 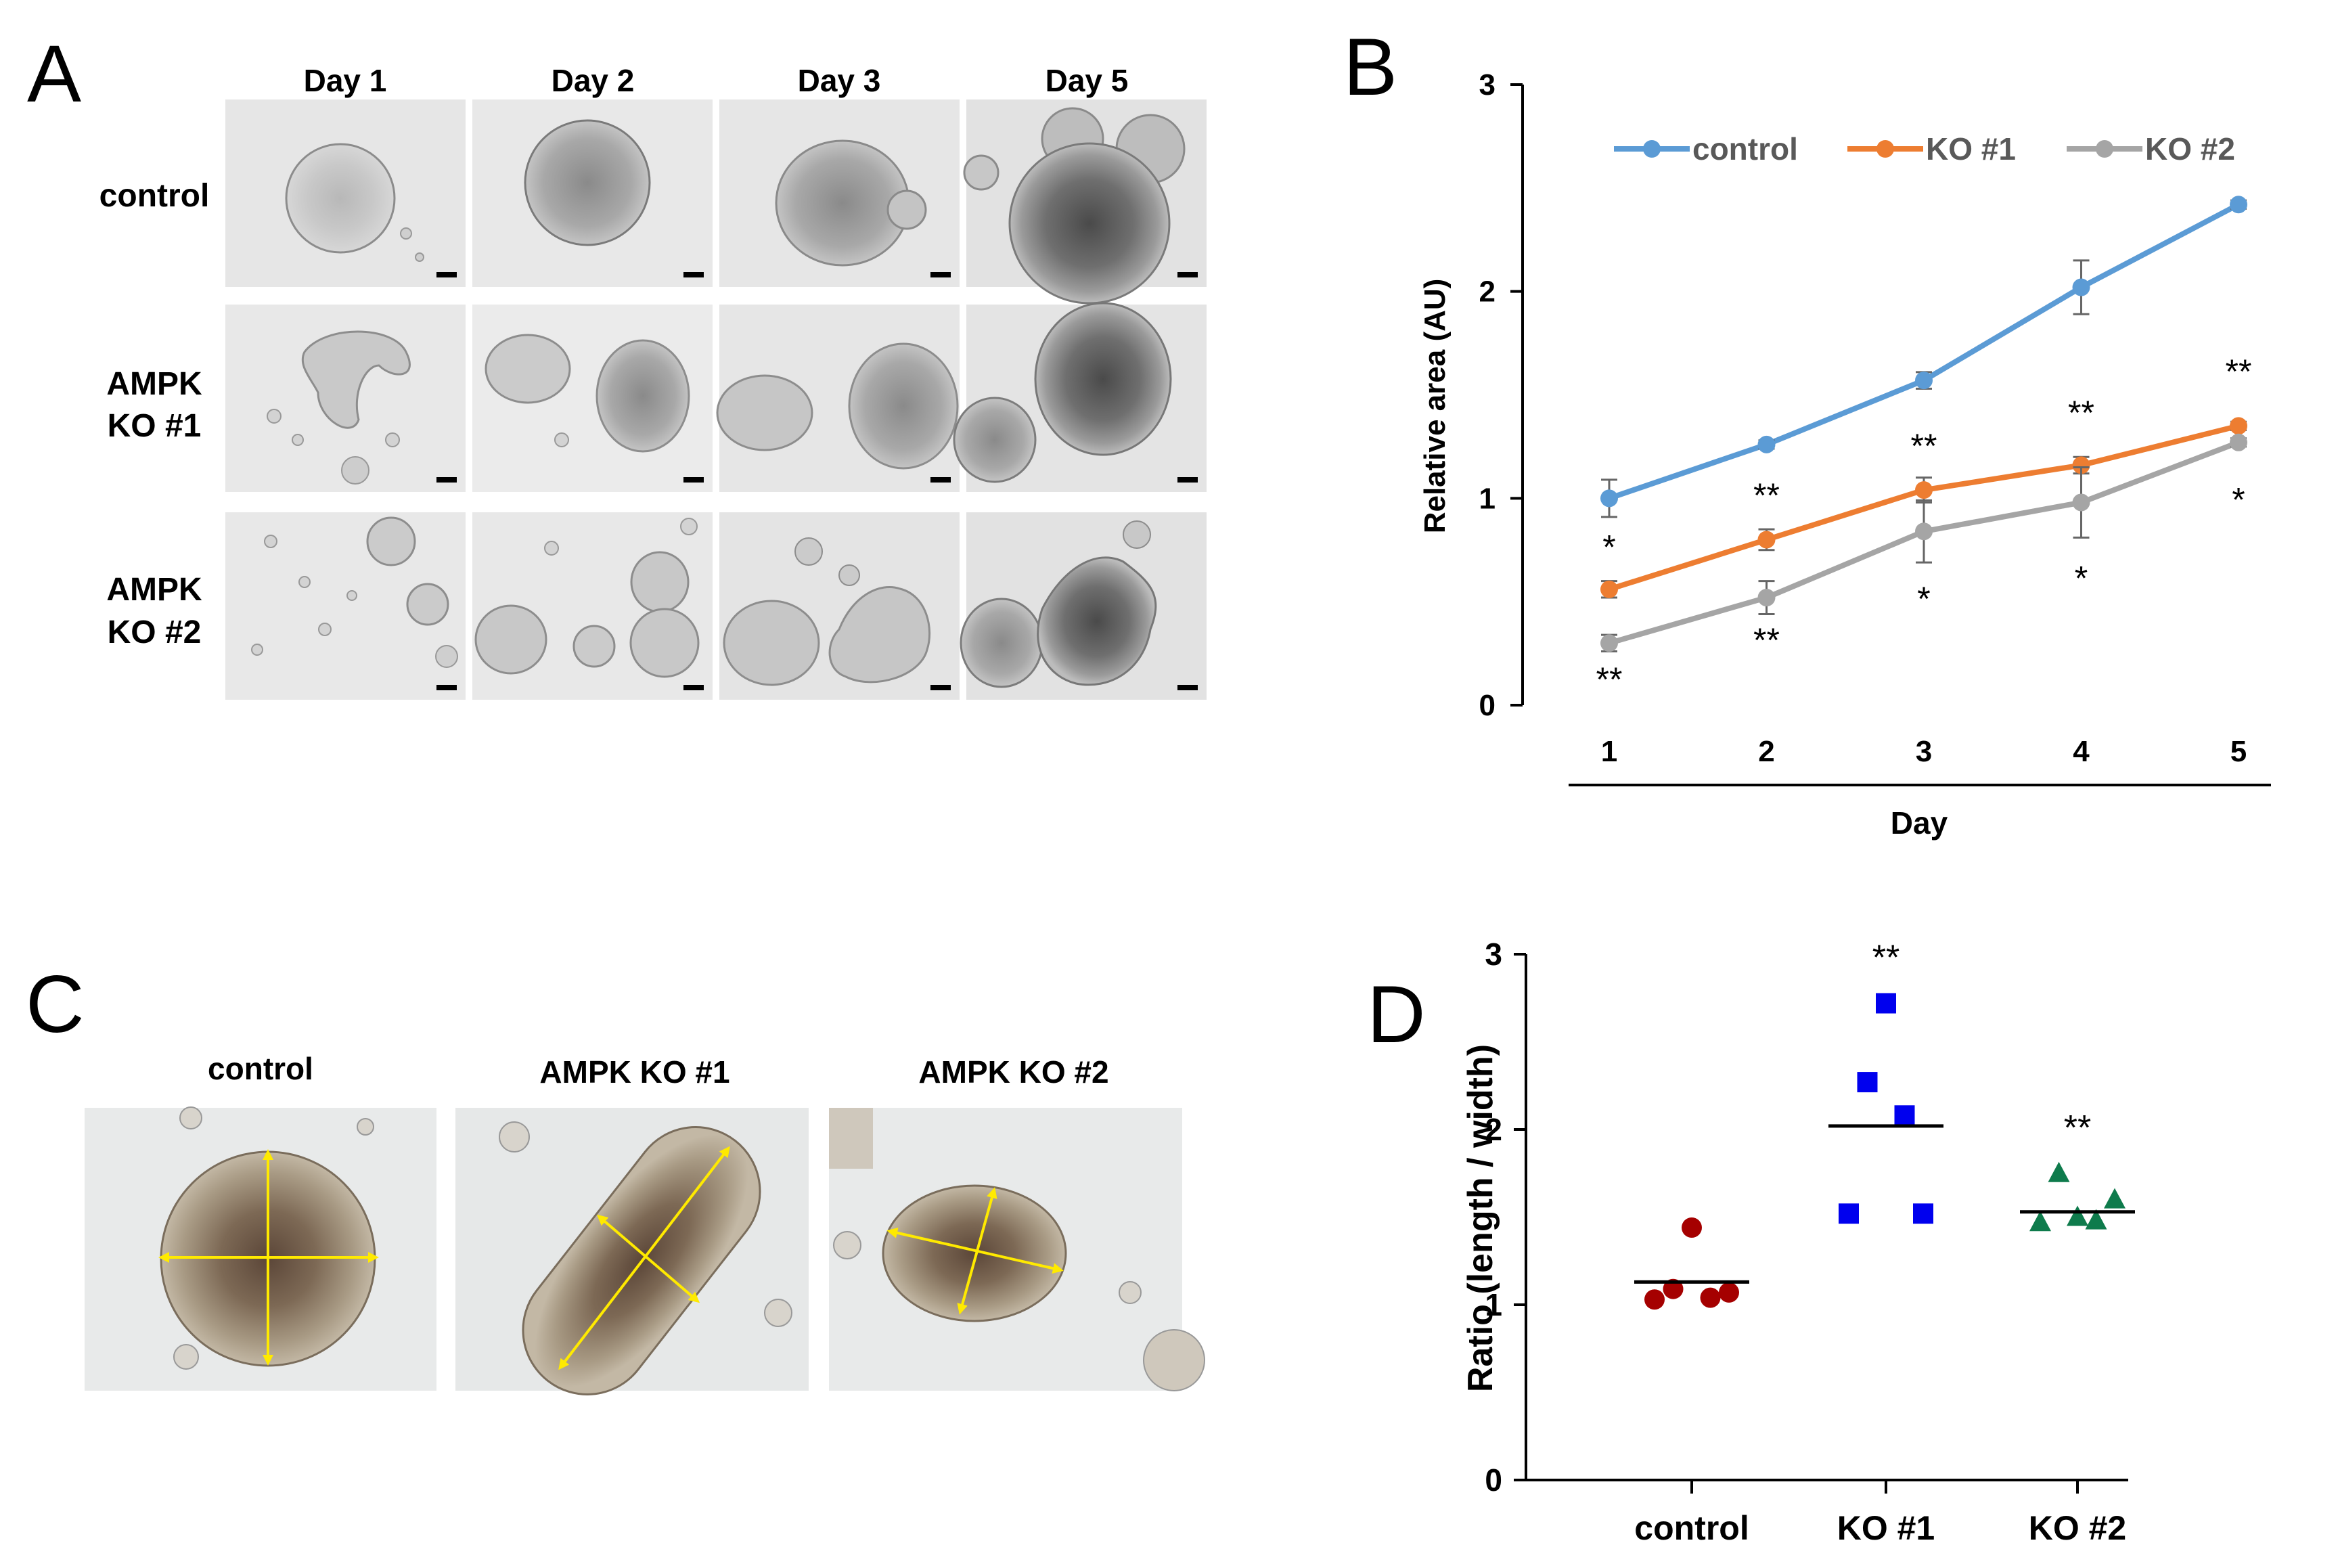 I want to click on panel-a-letter: A, so click(x=54, y=73).